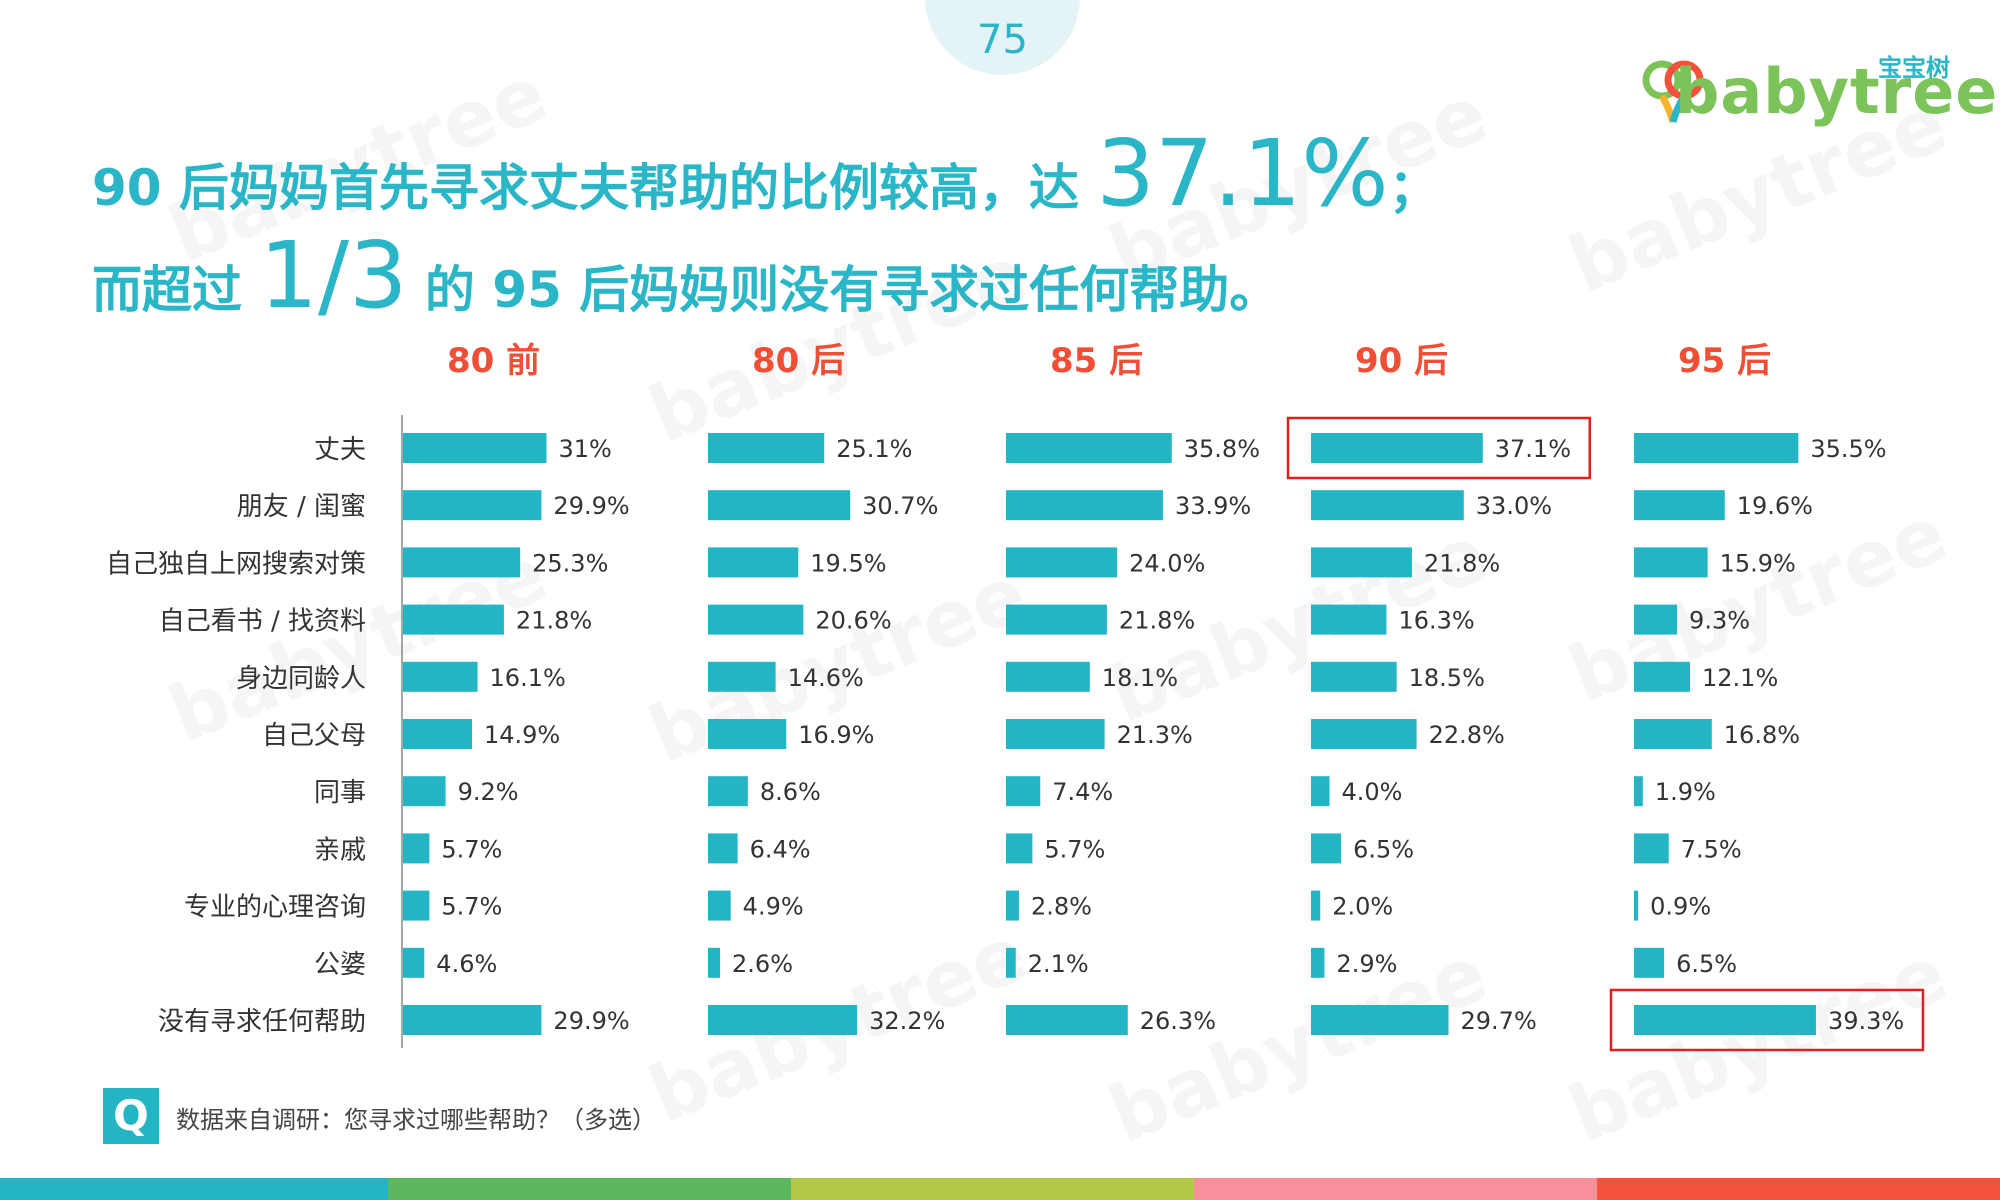 Image resolution: width=2000 pixels, height=1200 pixels. Describe the element at coordinates (340, 850) in the screenshot. I see `category-label: 亲戚` at that location.